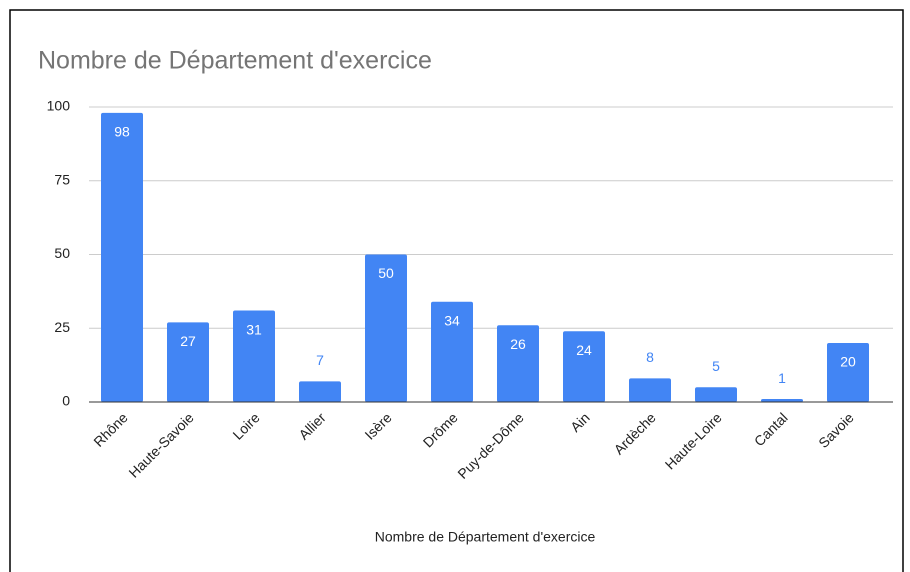  What do you see at coordinates (62, 179) in the screenshot?
I see `y-tick-label: 75` at bounding box center [62, 179].